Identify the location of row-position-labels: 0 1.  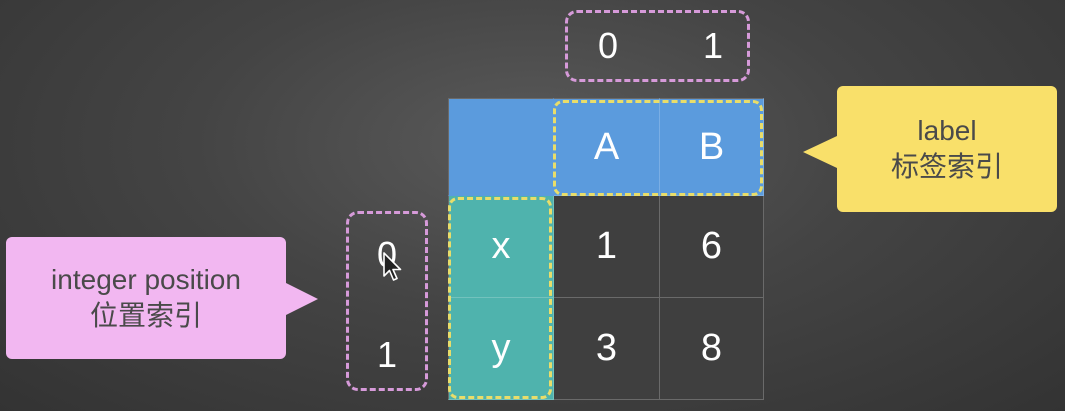
(387, 301).